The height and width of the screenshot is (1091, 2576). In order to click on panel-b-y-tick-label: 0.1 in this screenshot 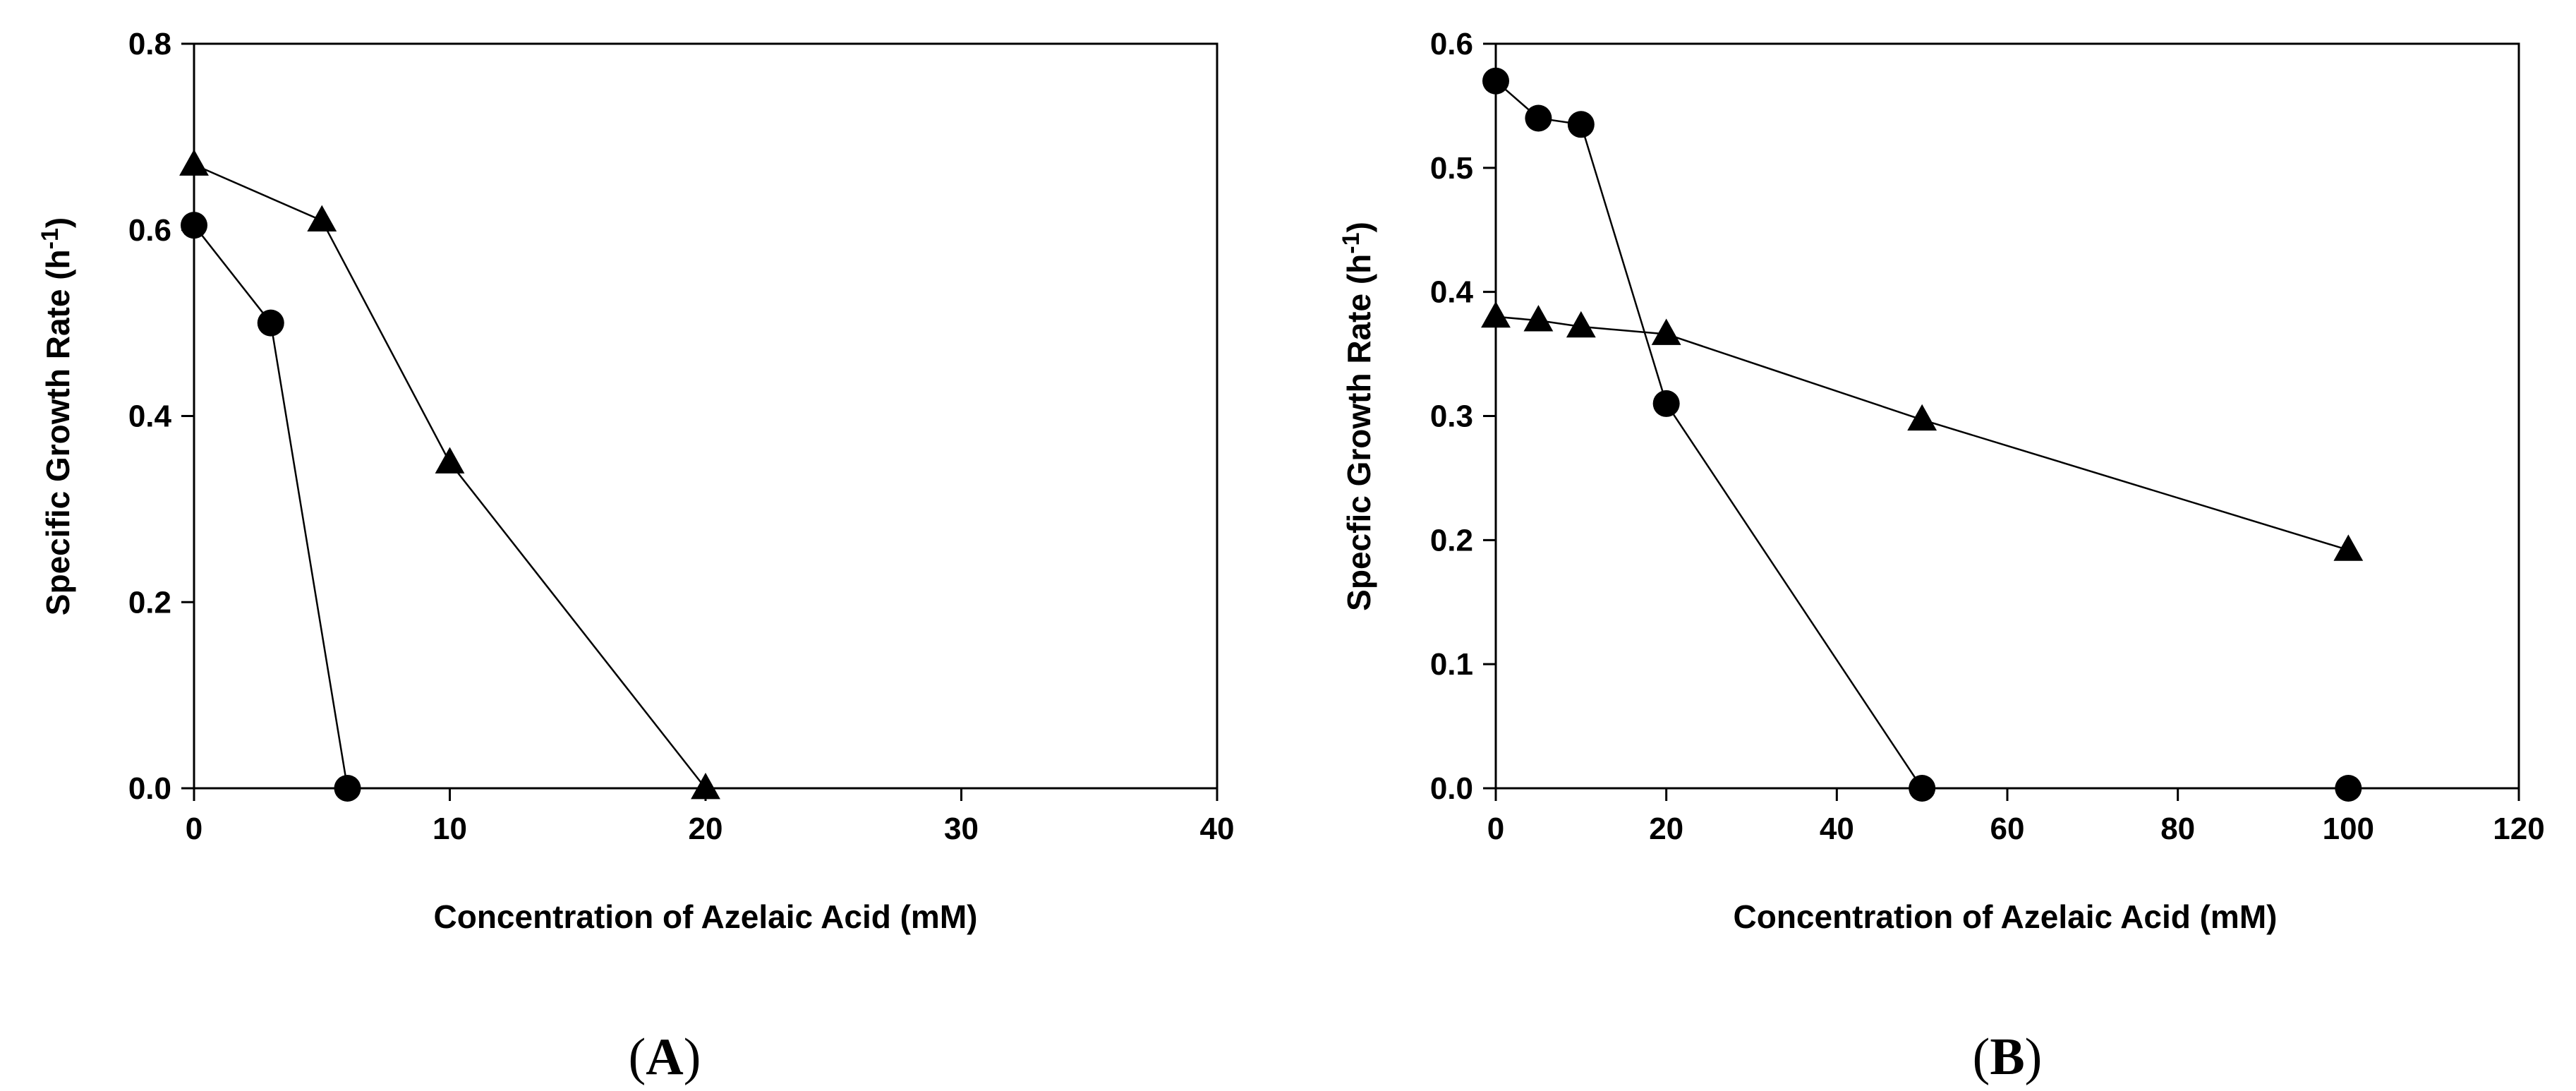, I will do `click(1451, 664)`.